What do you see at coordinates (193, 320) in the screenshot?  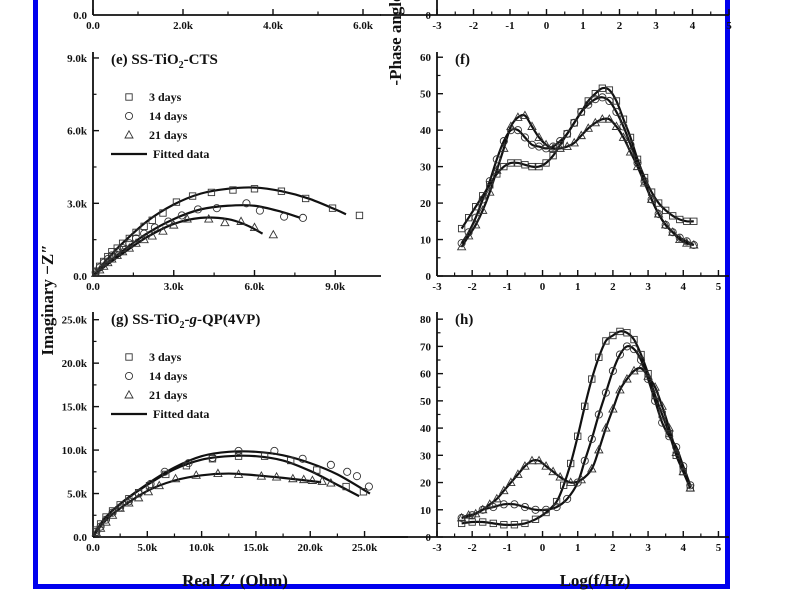 I see `italic-part: g` at bounding box center [193, 320].